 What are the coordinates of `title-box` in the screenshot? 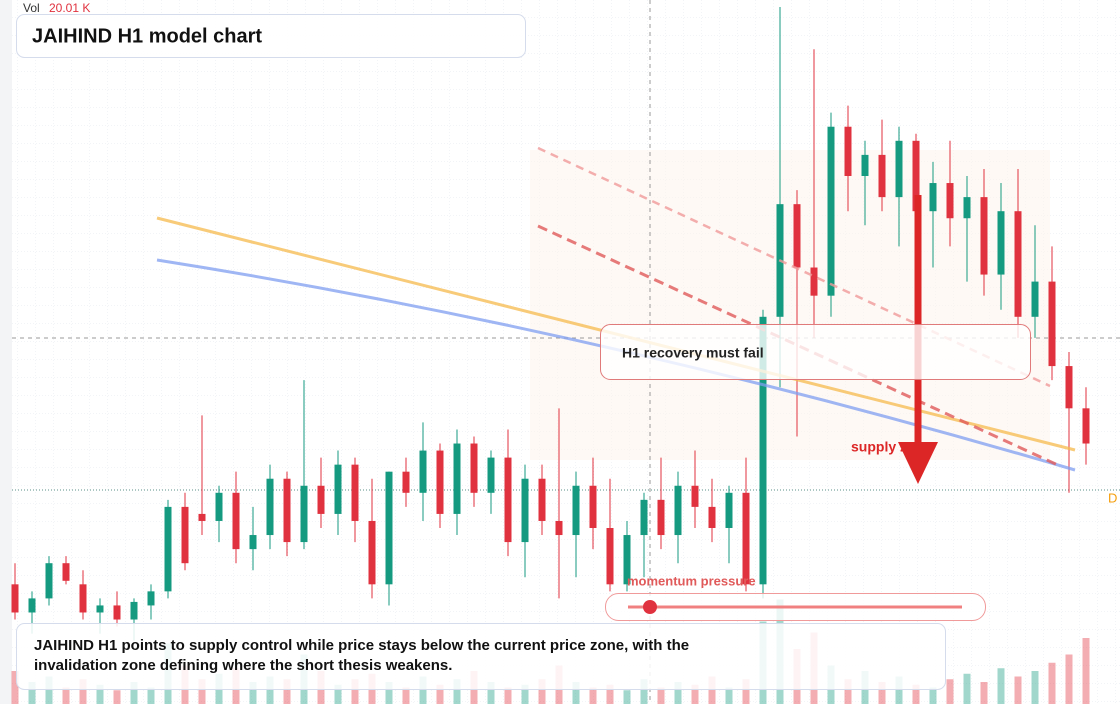 It's located at (271, 36).